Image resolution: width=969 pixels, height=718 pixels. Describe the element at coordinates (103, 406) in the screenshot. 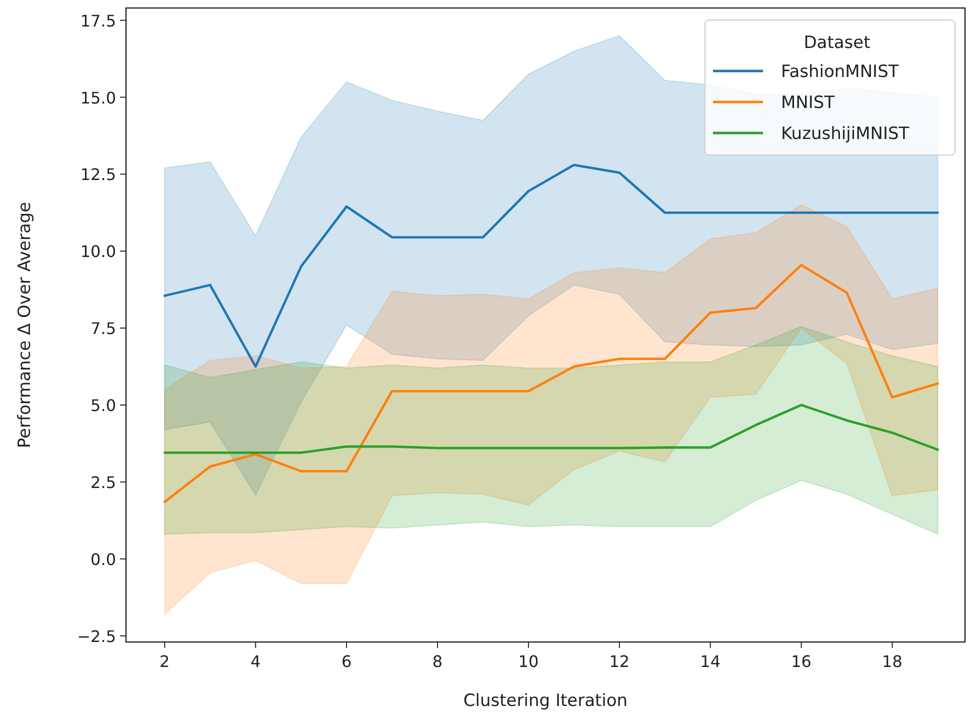

I see `y-tick-label: 5.0` at that location.